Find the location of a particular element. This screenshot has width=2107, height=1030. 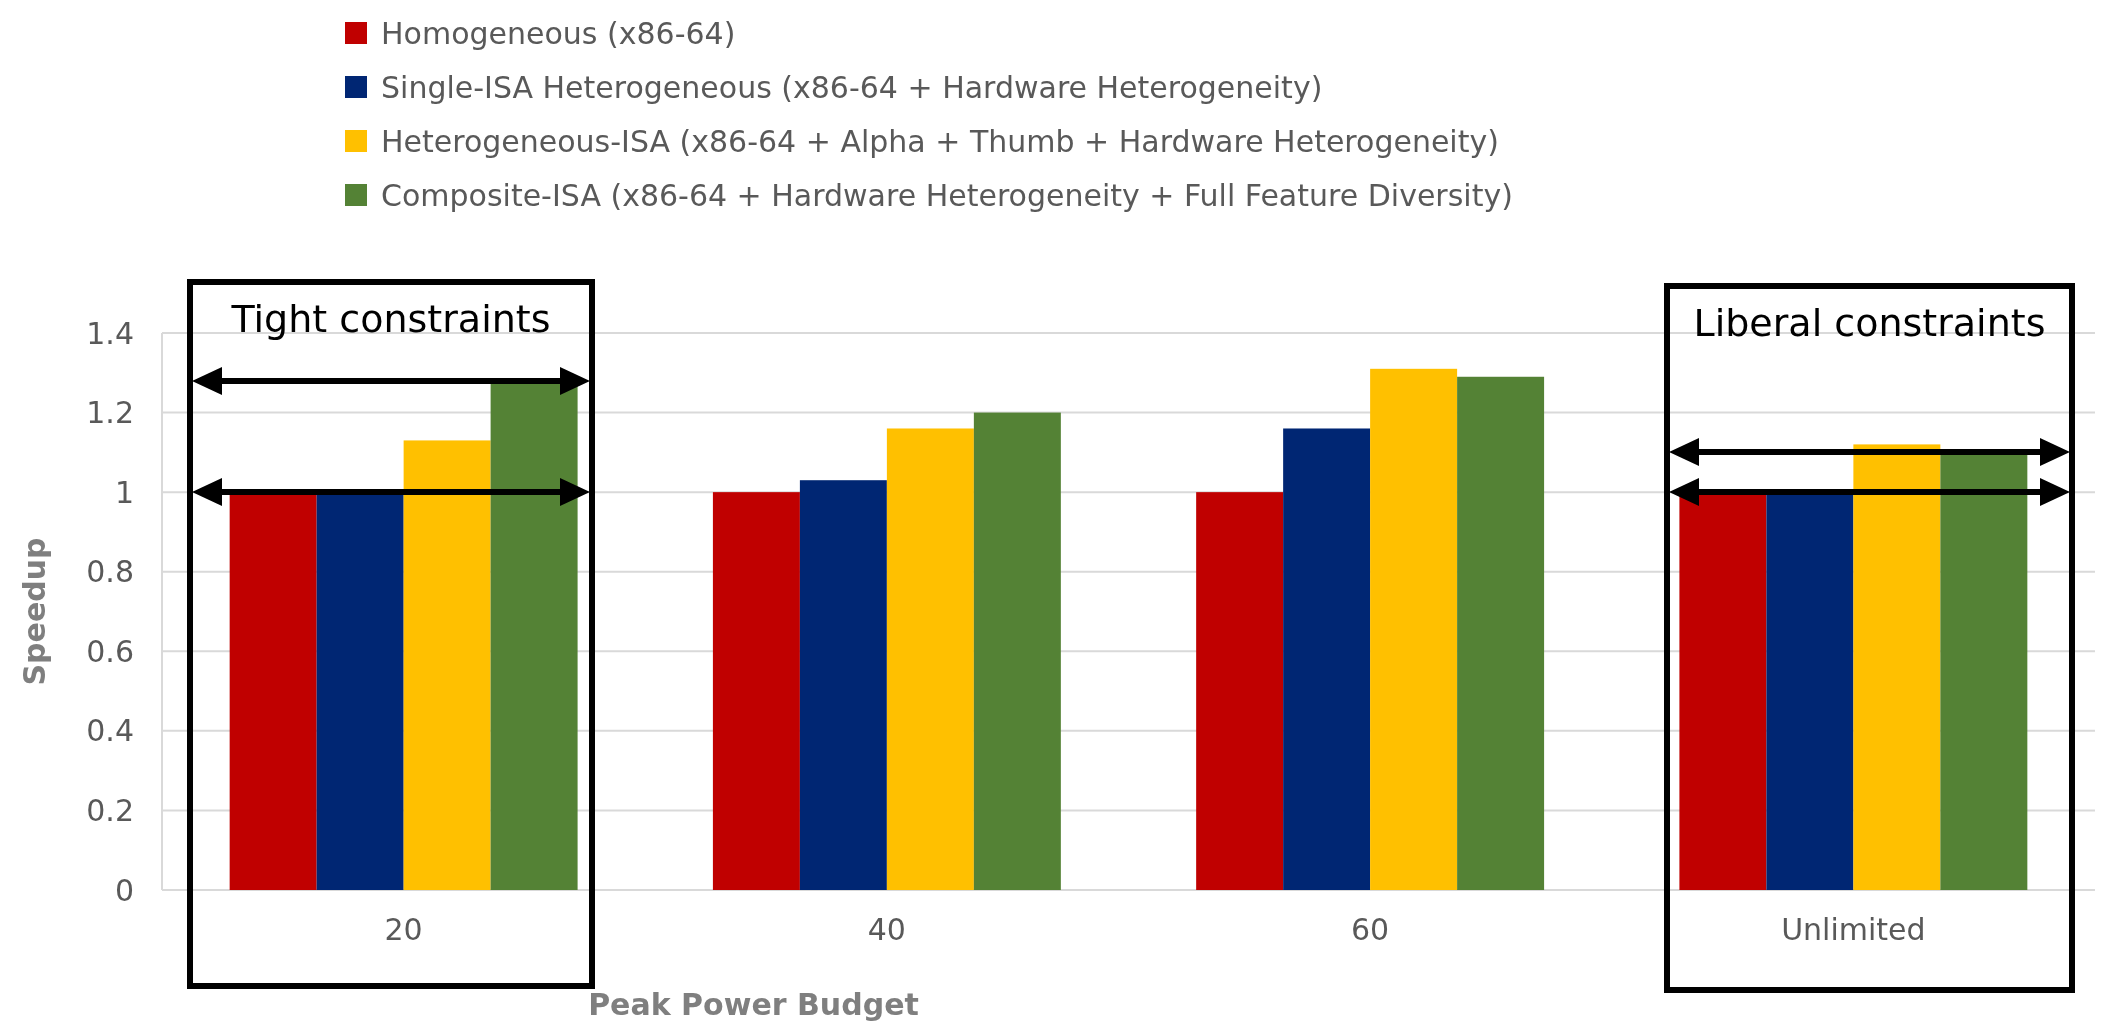

legend-label: Homogeneous (x86-64) is located at coordinates (558, 33).